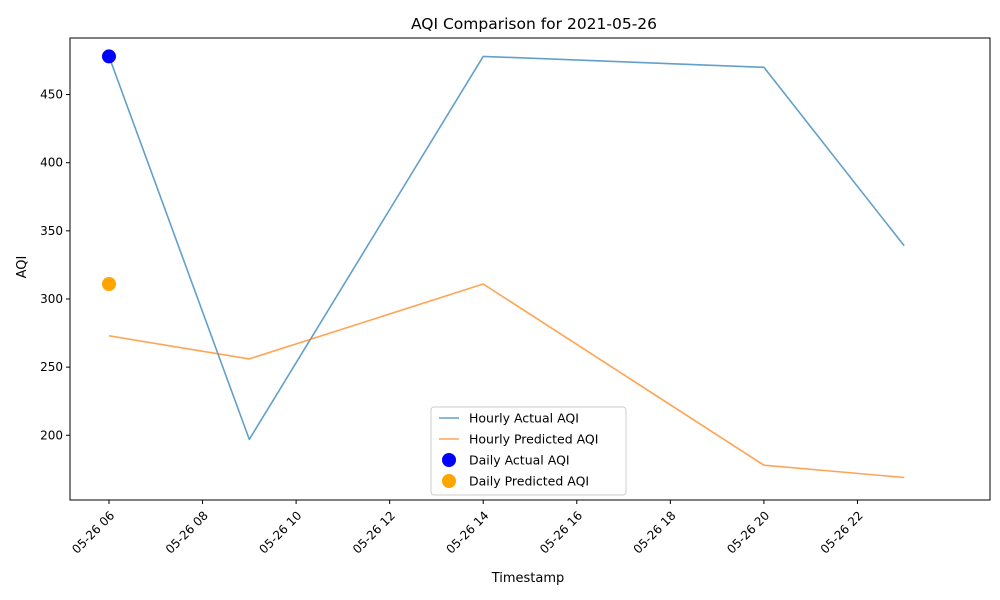 The height and width of the screenshot is (600, 1000). What do you see at coordinates (51, 231) in the screenshot?
I see `y-tick-label: 350` at bounding box center [51, 231].